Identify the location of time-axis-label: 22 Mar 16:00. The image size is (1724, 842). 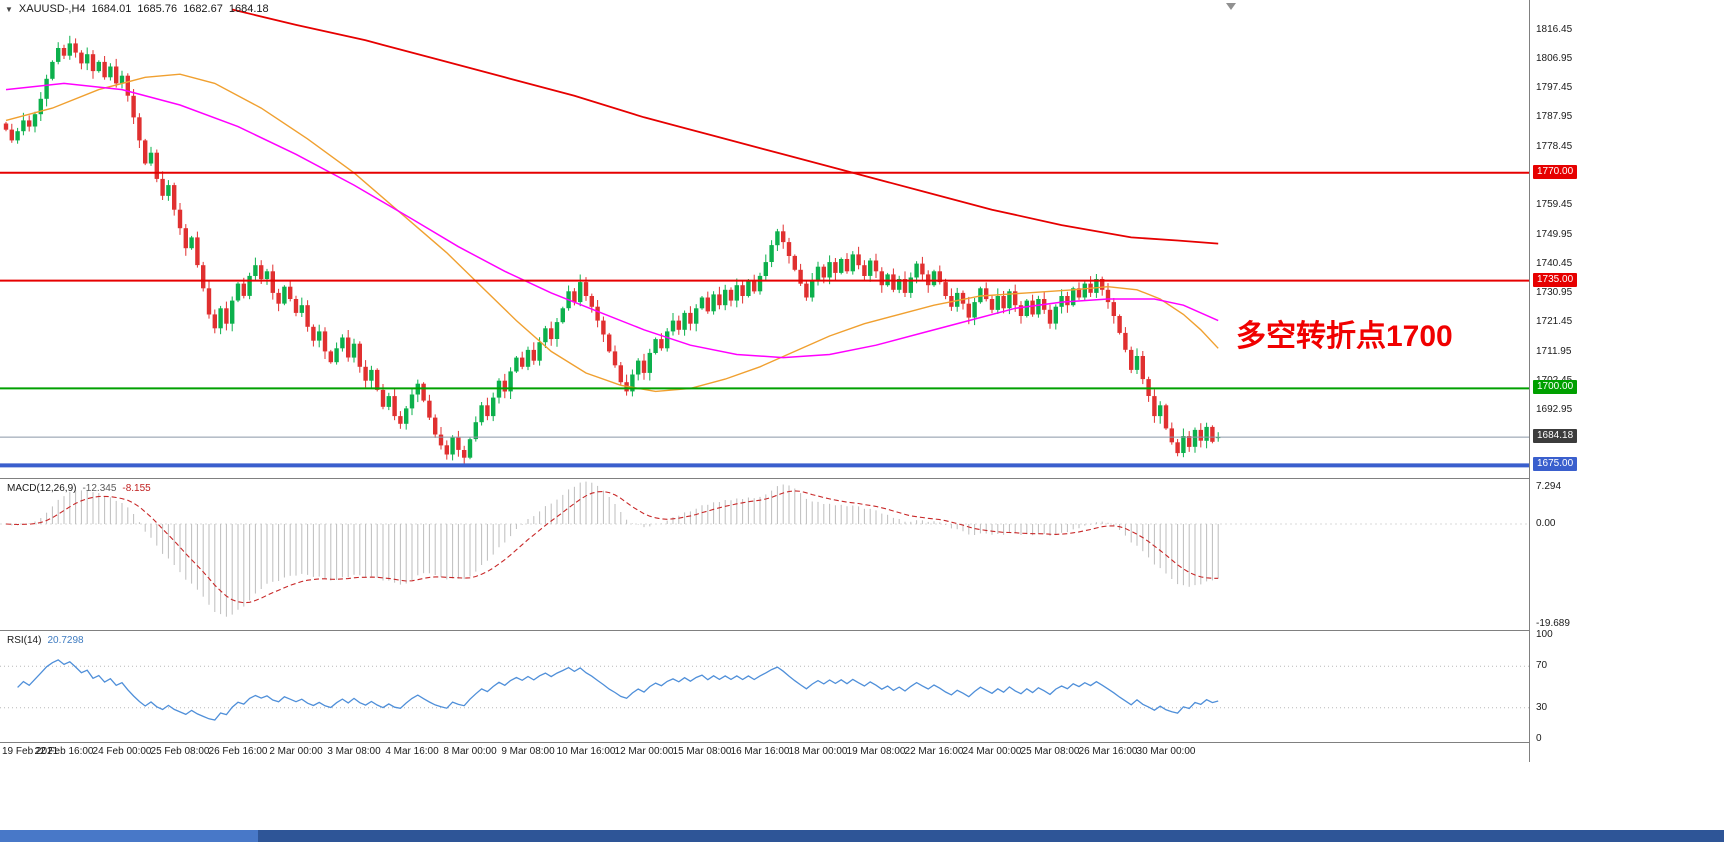
(934, 751).